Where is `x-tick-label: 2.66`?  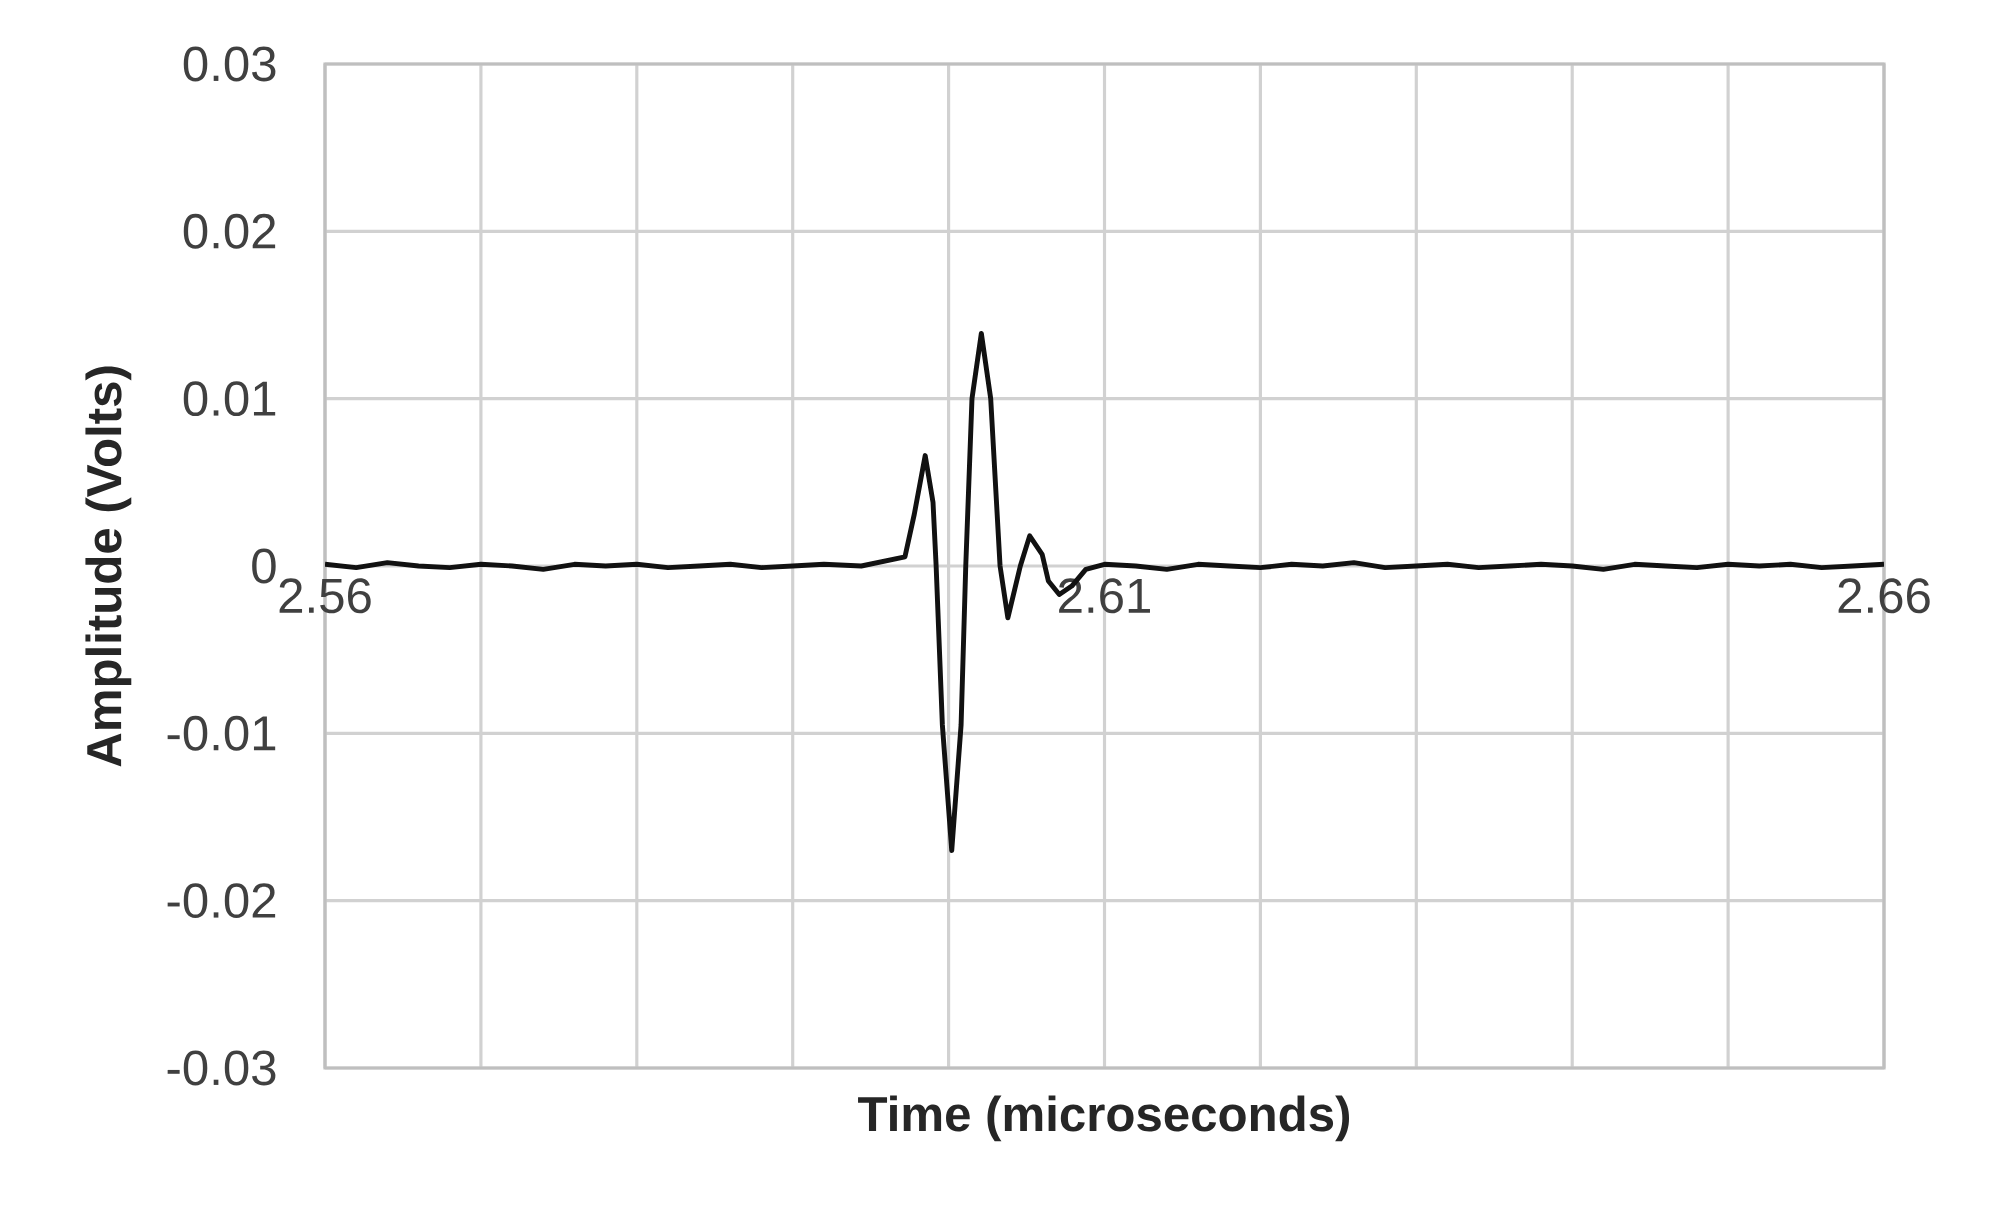
x-tick-label: 2.66 is located at coordinates (1884, 596).